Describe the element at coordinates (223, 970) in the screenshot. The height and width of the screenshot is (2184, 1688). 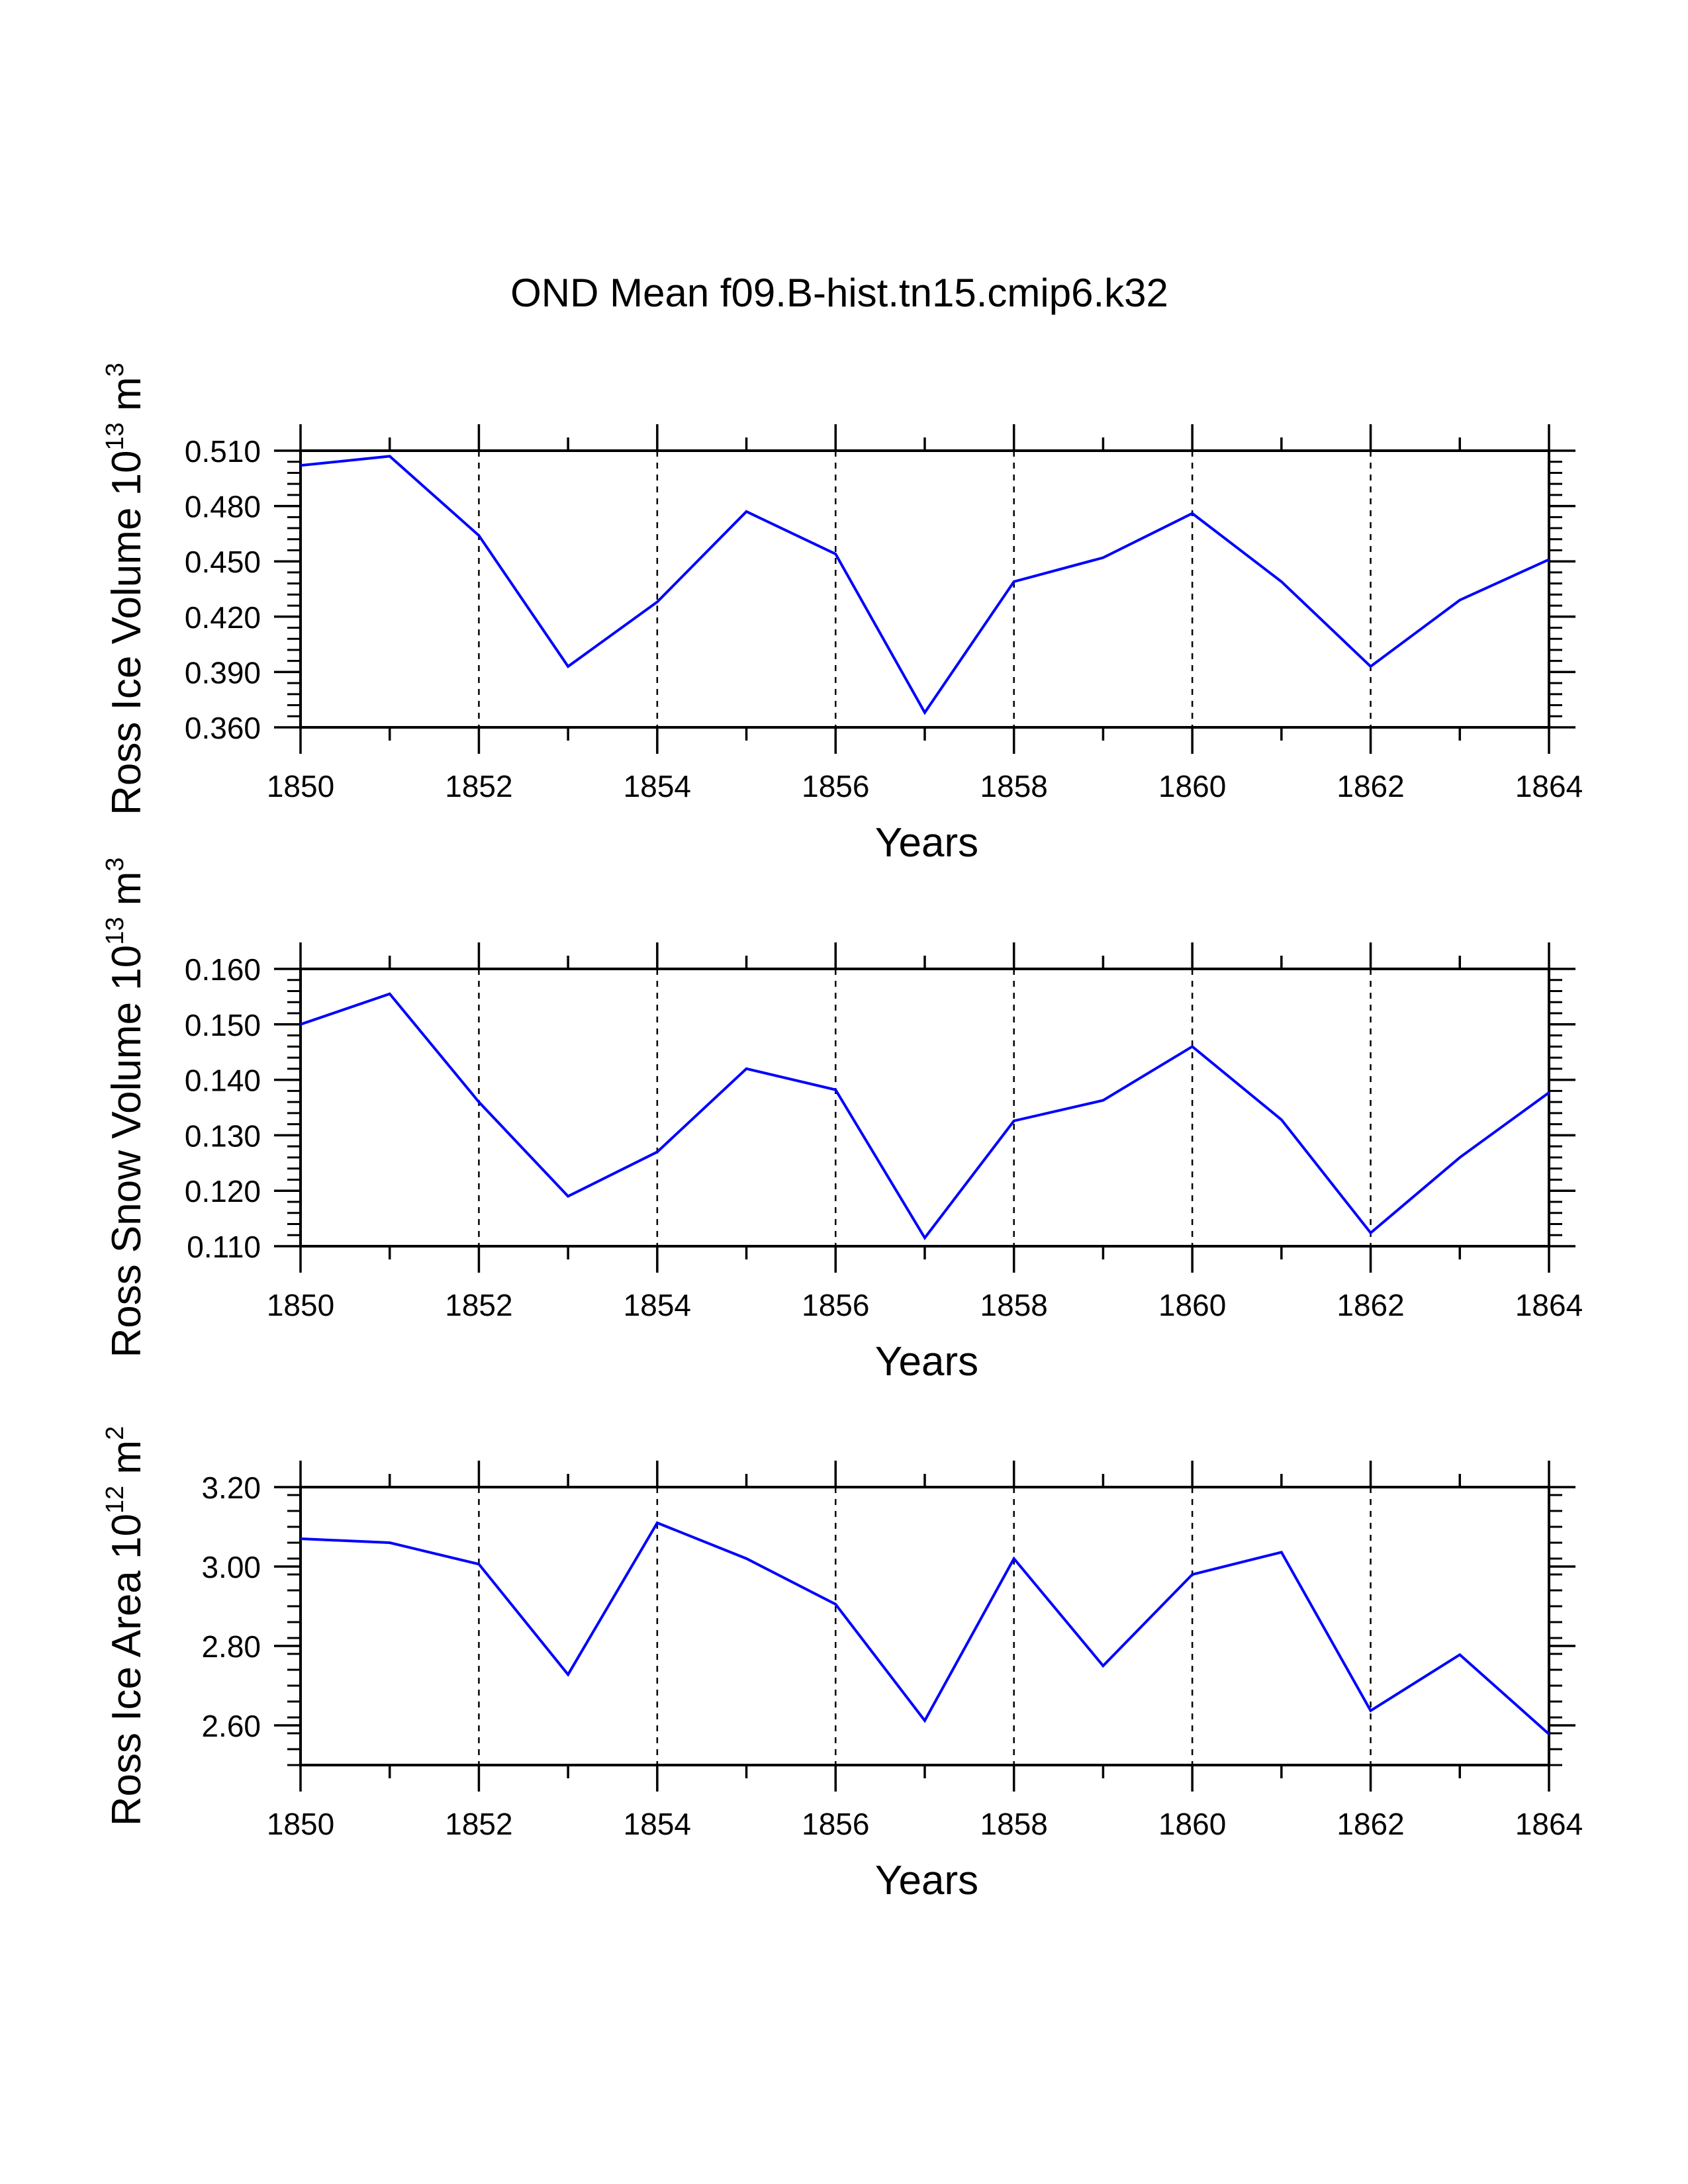
I see `y-tick-label: 0.160` at that location.